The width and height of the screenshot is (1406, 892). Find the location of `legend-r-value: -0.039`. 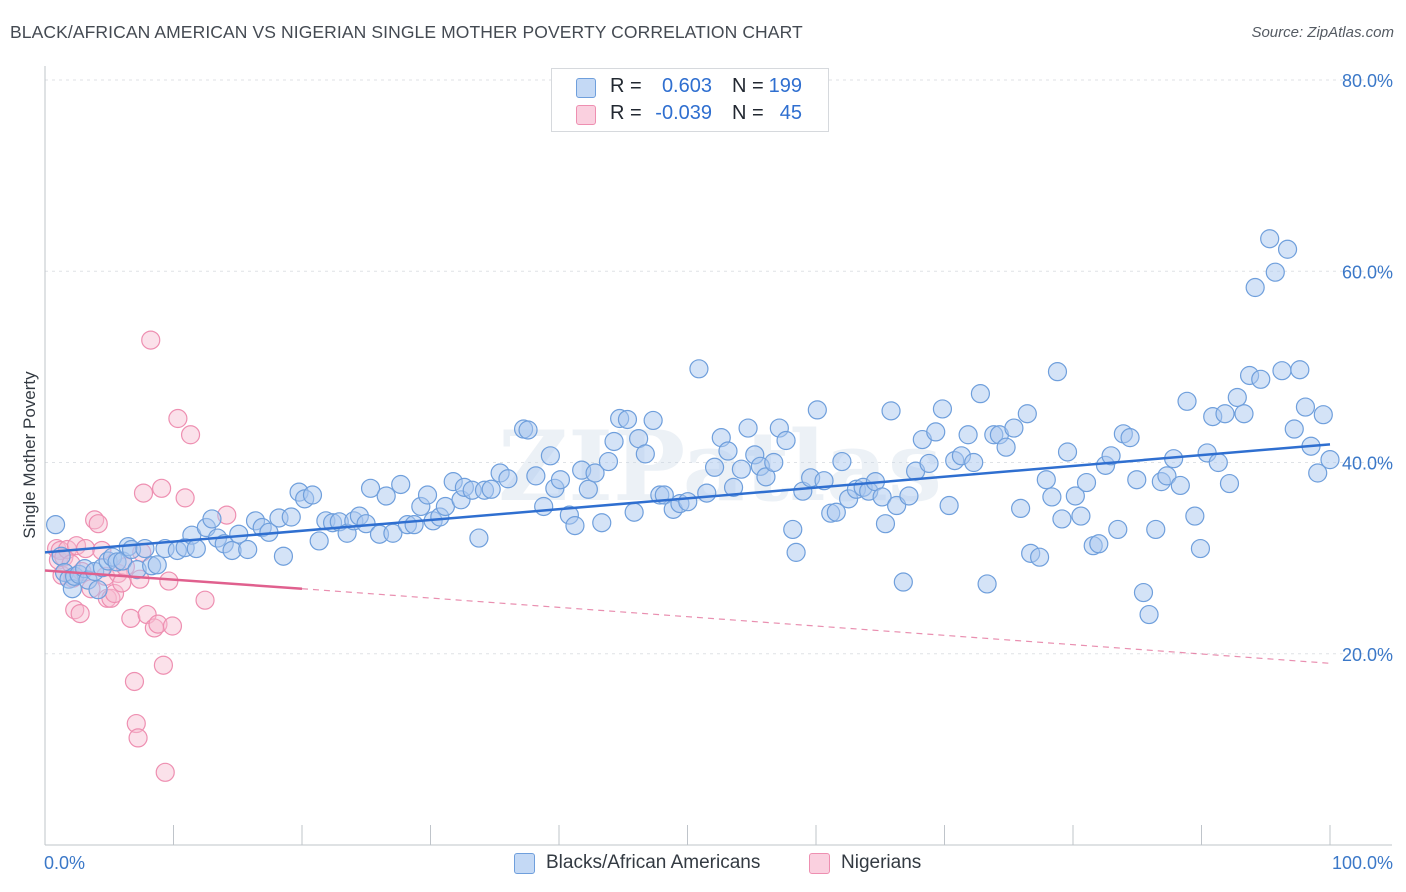

legend-r-value: -0.039 is located at coordinates (683, 113).